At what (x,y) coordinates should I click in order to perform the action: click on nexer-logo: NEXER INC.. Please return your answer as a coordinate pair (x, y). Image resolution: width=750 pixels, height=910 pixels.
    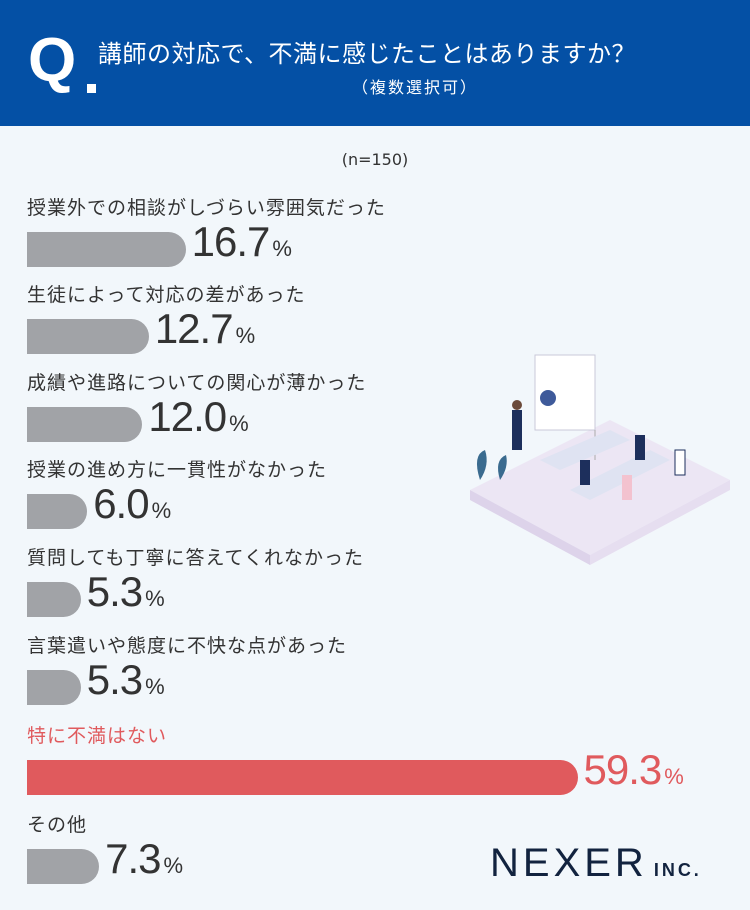
    Looking at the image, I should click on (596, 863).